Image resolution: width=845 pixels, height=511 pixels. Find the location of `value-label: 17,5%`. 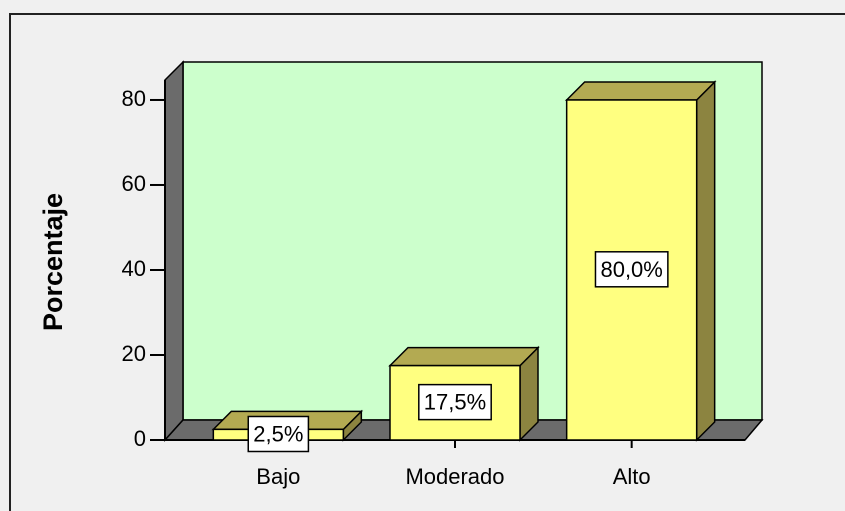

value-label: 17,5% is located at coordinates (455, 402).